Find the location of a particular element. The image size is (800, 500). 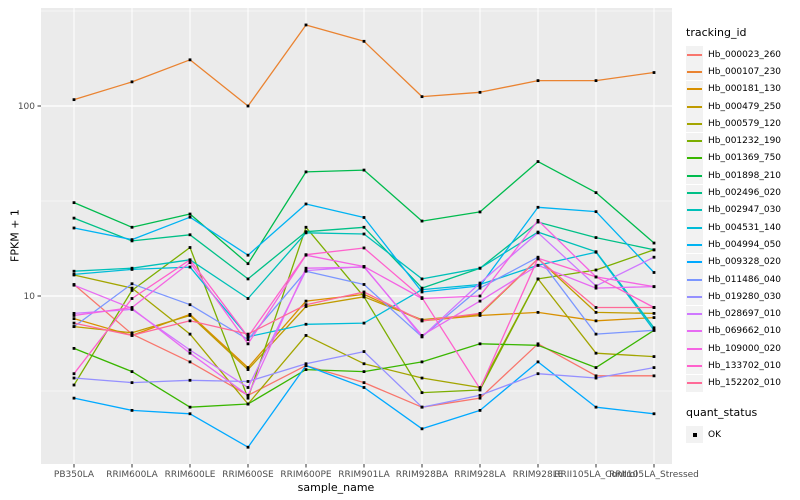

legend-item-label: OK is located at coordinates (714, 434).